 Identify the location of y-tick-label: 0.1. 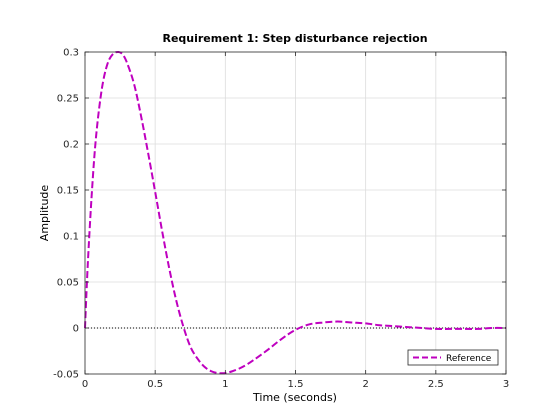
(71, 237).